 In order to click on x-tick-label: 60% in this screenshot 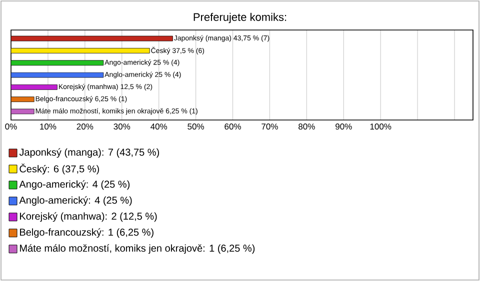, I will do `click(232, 127)`.